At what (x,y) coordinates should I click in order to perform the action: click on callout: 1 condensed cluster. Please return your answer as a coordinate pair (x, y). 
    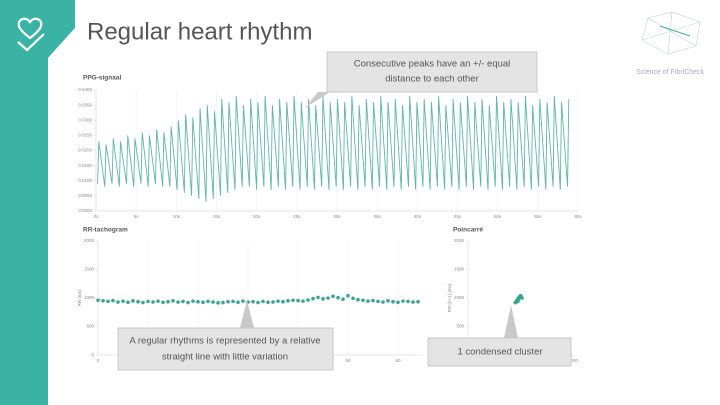
    Looking at the image, I should click on (499, 336).